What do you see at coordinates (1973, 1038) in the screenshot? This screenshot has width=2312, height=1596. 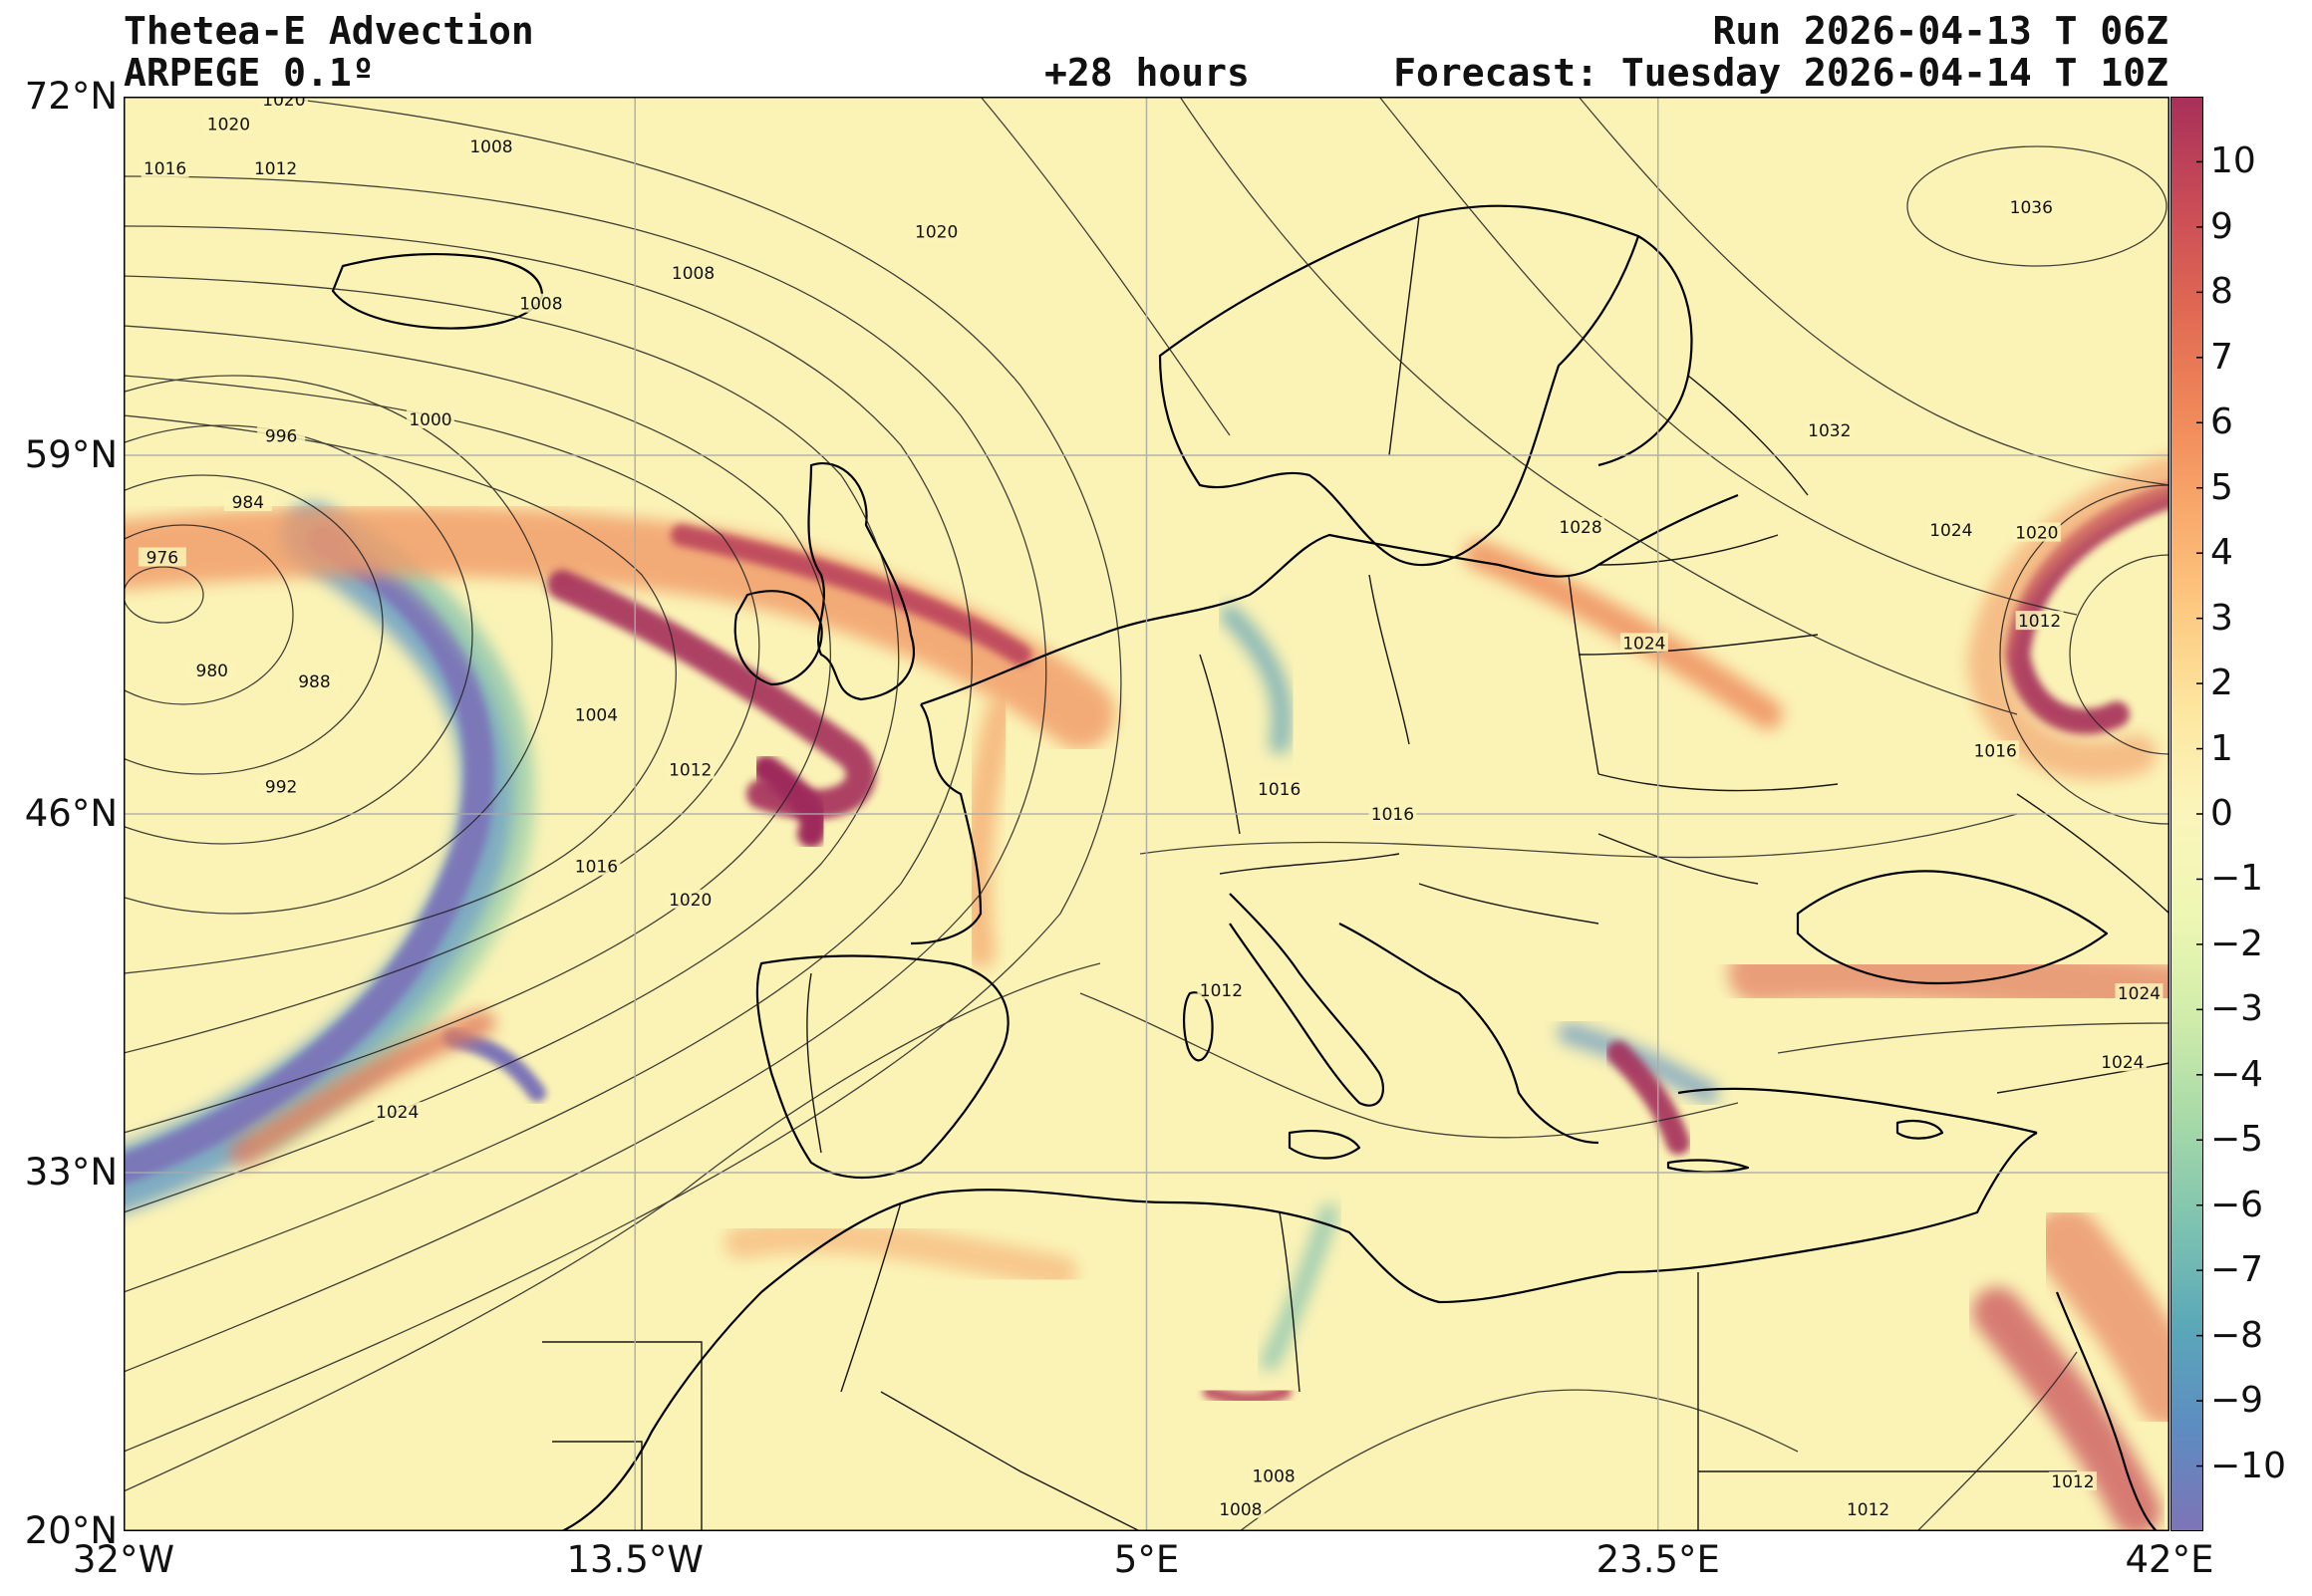 I see `isobar-1024-turkey` at bounding box center [1973, 1038].